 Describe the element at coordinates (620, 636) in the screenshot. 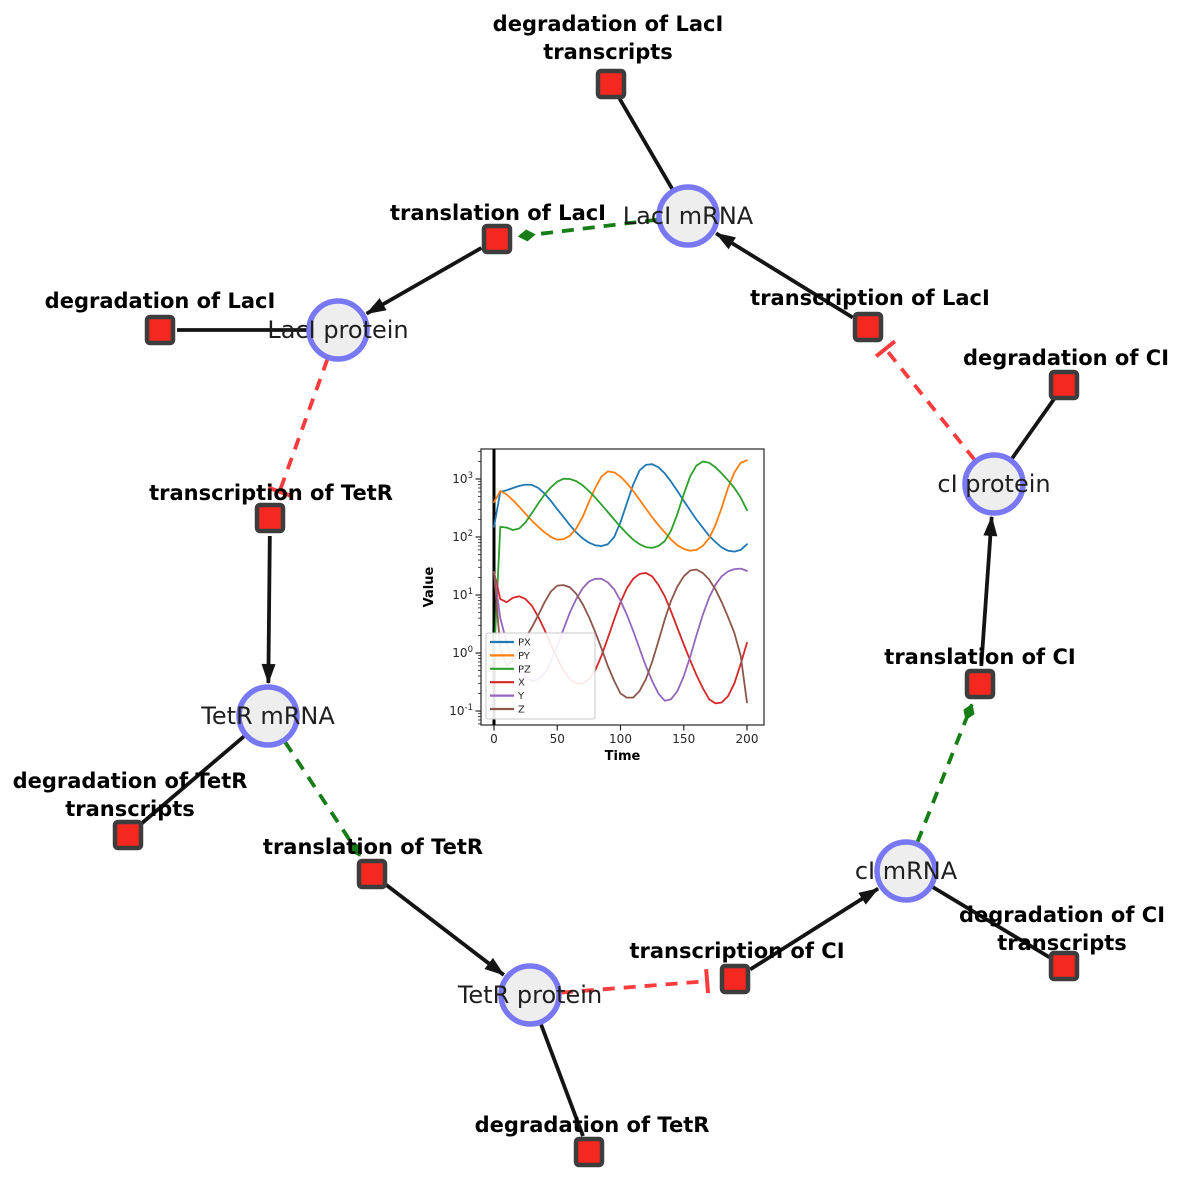

I see `series-line-Z` at that location.